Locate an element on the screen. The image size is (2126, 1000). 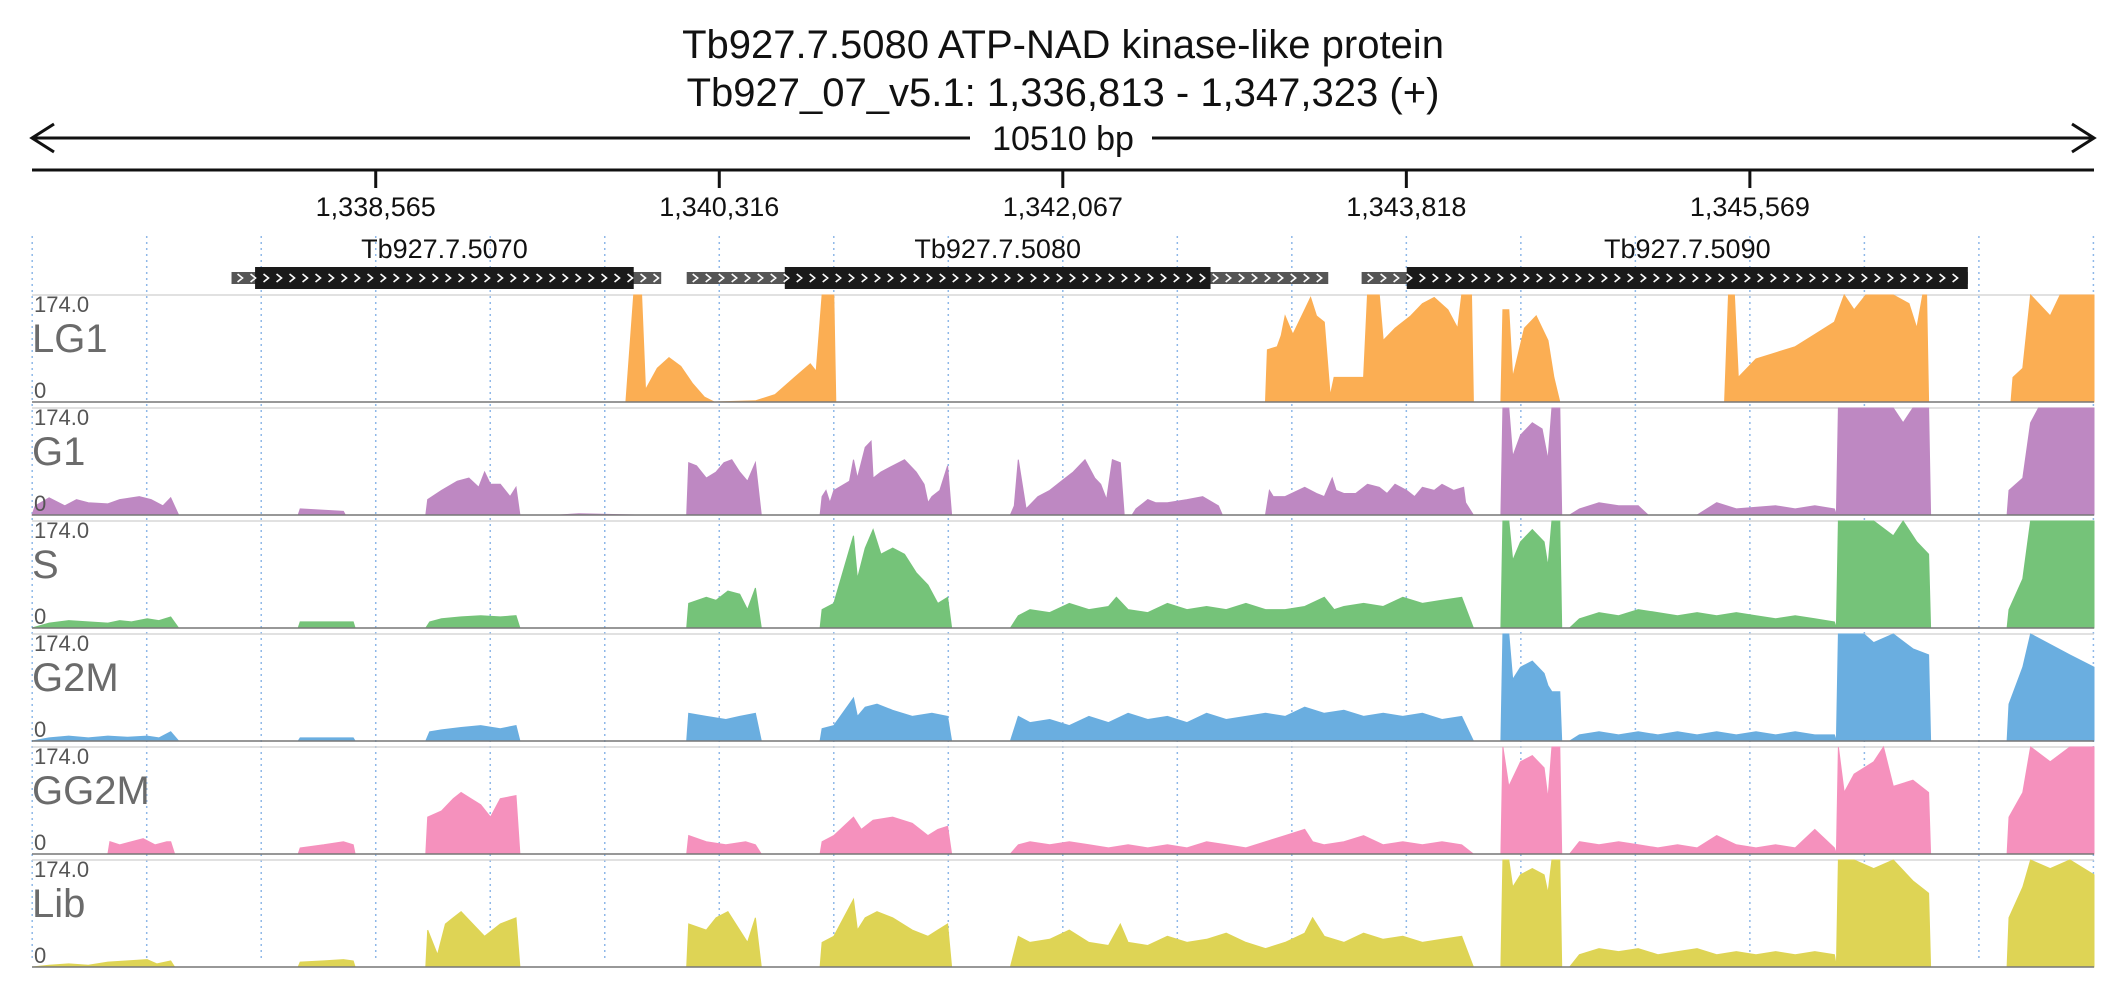
coverage-area-G2M is located at coordinates (1063, 687).